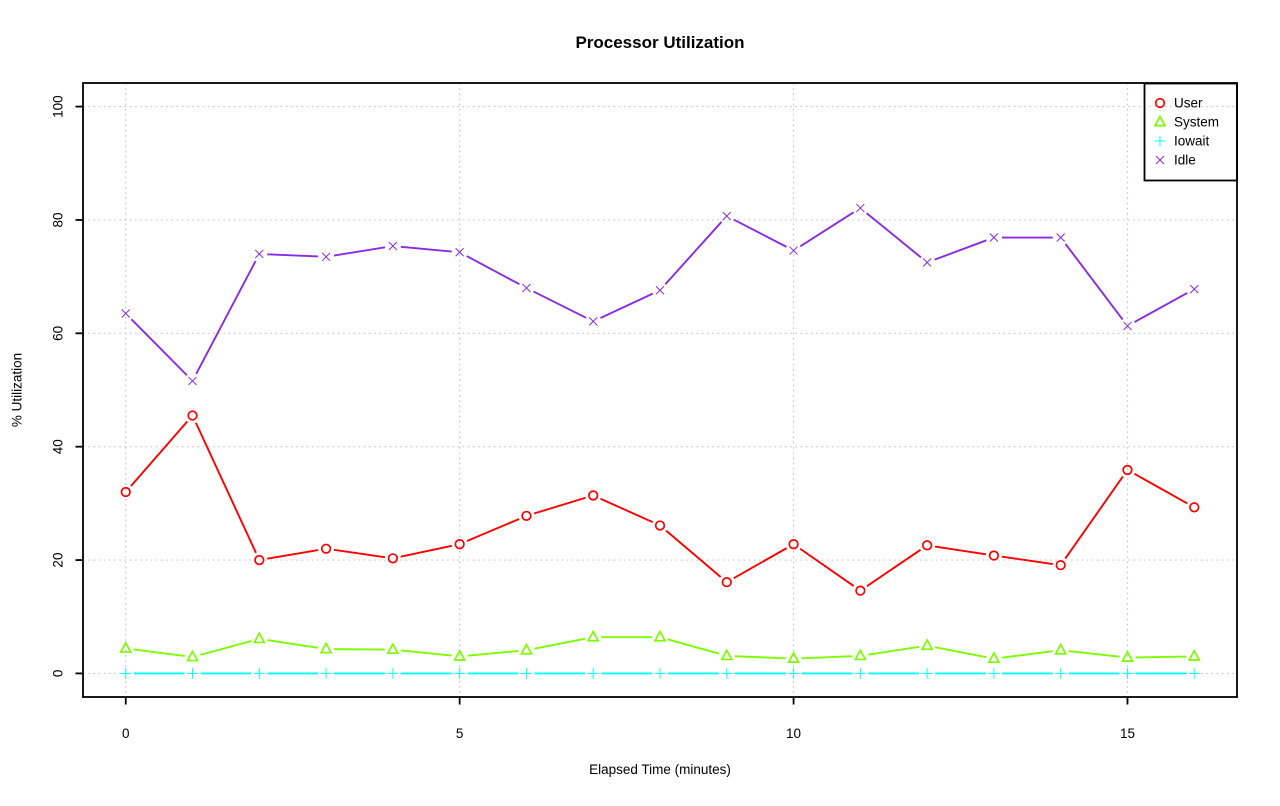  Describe the element at coordinates (1179, 103) in the screenshot. I see `legend-item-user: User` at that location.